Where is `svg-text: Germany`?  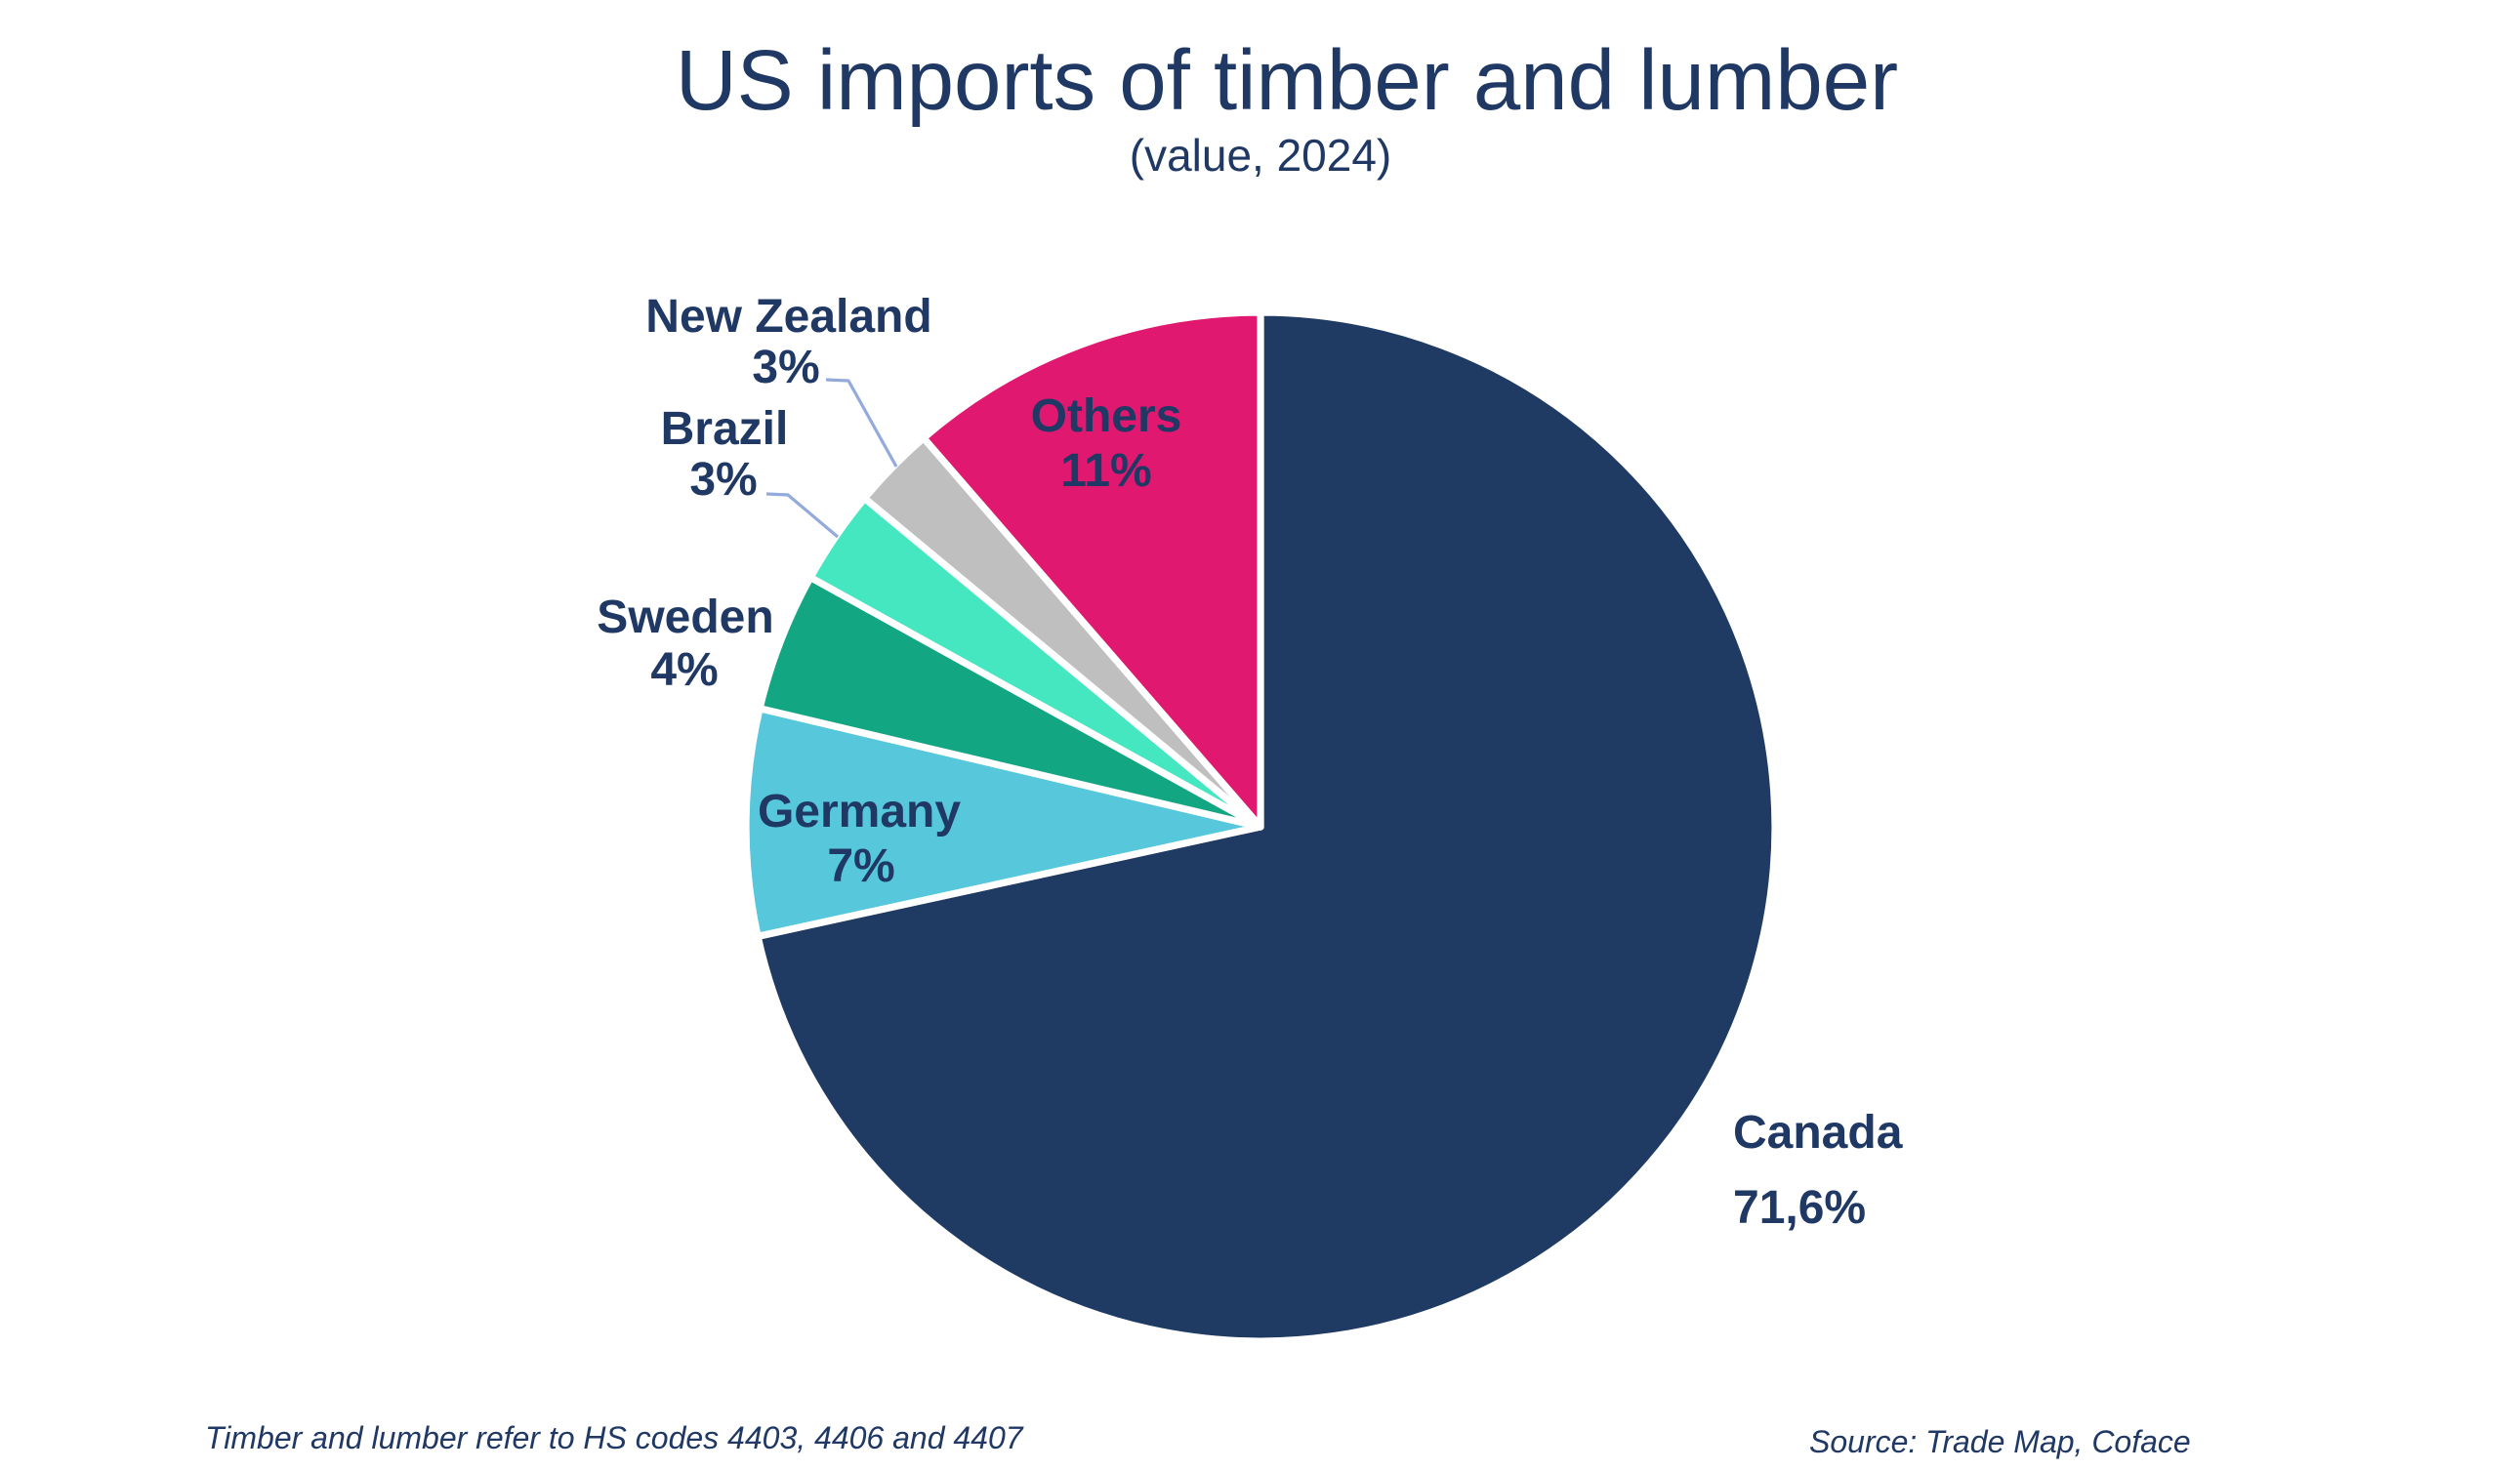 svg-text: Germany is located at coordinates (859, 812).